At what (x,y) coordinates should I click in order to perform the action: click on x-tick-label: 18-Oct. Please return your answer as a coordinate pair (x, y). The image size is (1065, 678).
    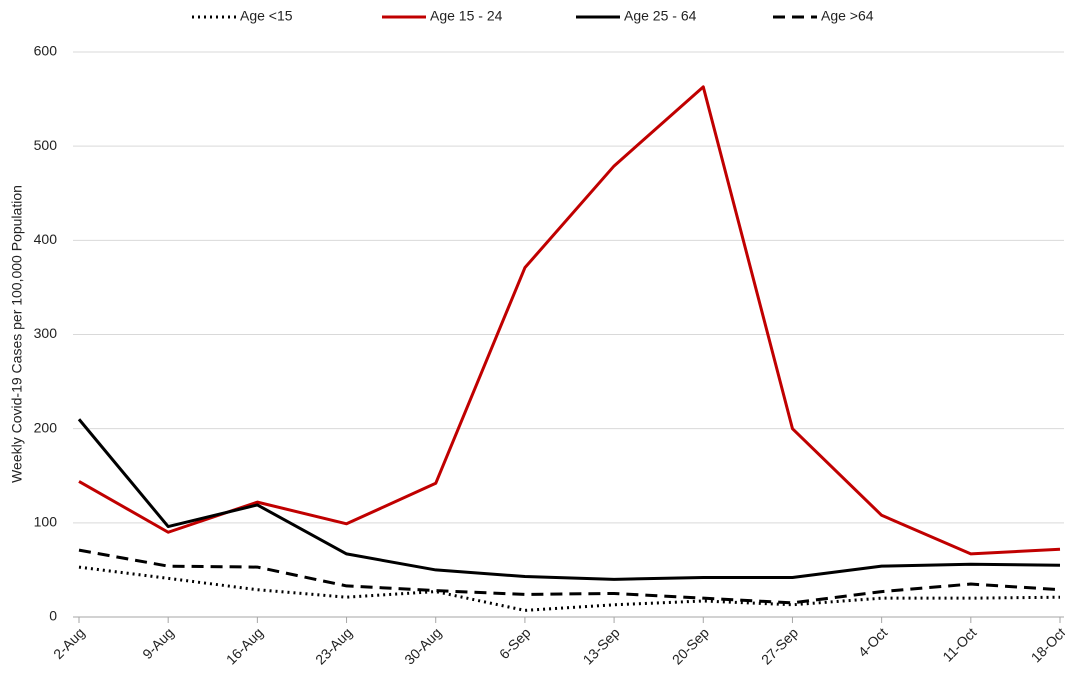
    Looking at the image, I should click on (1046, 644).